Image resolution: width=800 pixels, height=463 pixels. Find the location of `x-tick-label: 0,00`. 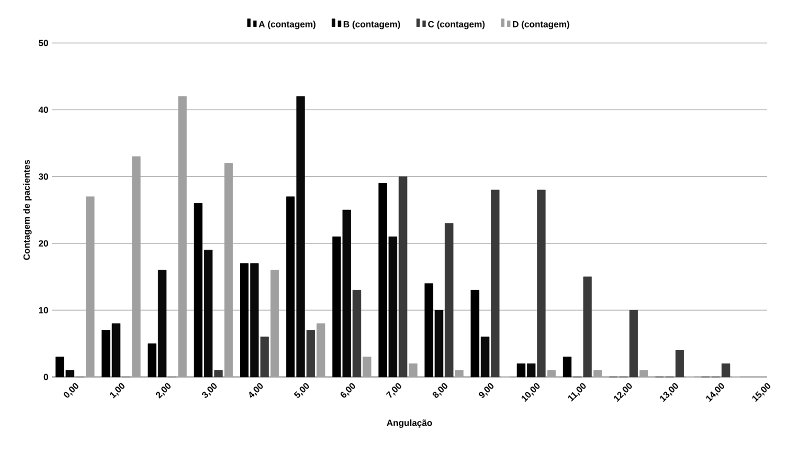

x-tick-label: 0,00 is located at coordinates (71, 390).